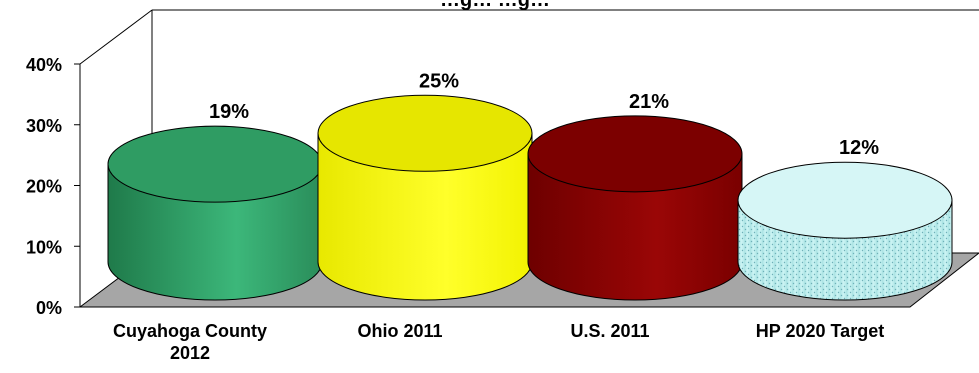 The height and width of the screenshot is (373, 979). What do you see at coordinates (399, 331) in the screenshot?
I see `x-tick-label: Ohio 2011` at bounding box center [399, 331].